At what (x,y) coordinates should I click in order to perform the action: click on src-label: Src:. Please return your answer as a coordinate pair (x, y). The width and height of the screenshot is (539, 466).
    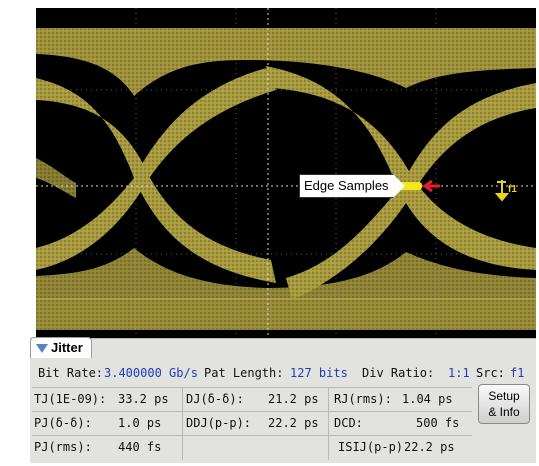
    Looking at the image, I should click on (490, 373).